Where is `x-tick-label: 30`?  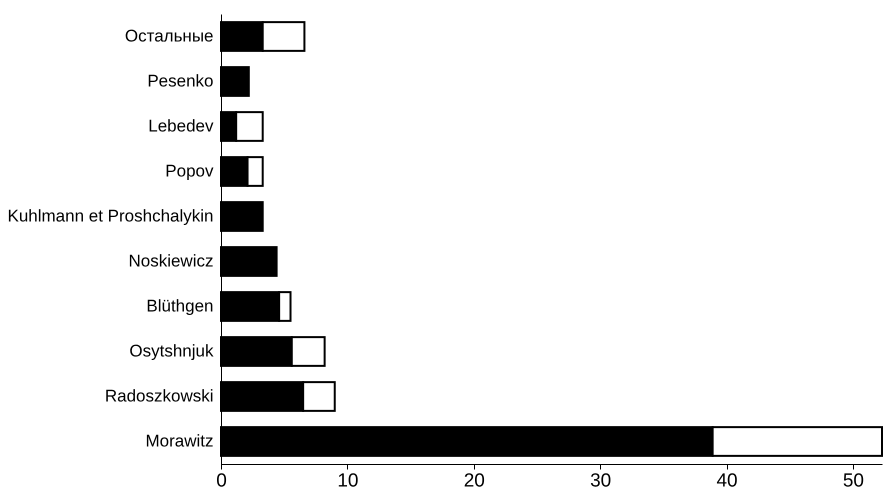
x-tick-label: 30 is located at coordinates (601, 481).